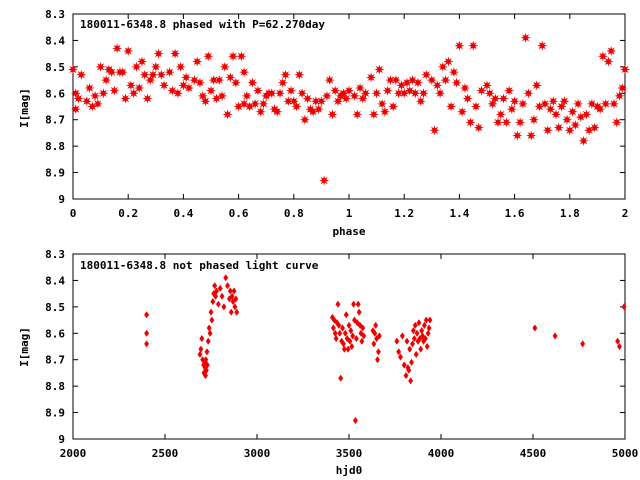 The image size is (640, 480). Describe the element at coordinates (165, 453) in the screenshot. I see `x-tick-label: 2500` at that location.